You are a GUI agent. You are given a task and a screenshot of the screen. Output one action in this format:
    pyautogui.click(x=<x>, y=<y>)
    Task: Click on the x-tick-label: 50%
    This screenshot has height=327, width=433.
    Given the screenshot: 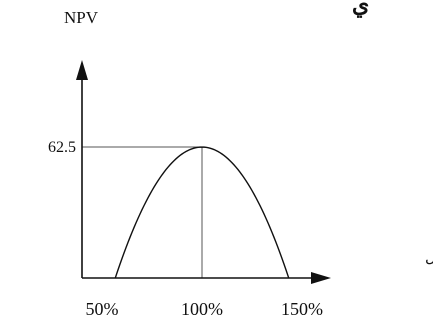 What is the action you would take?
    pyautogui.click(x=102, y=309)
    